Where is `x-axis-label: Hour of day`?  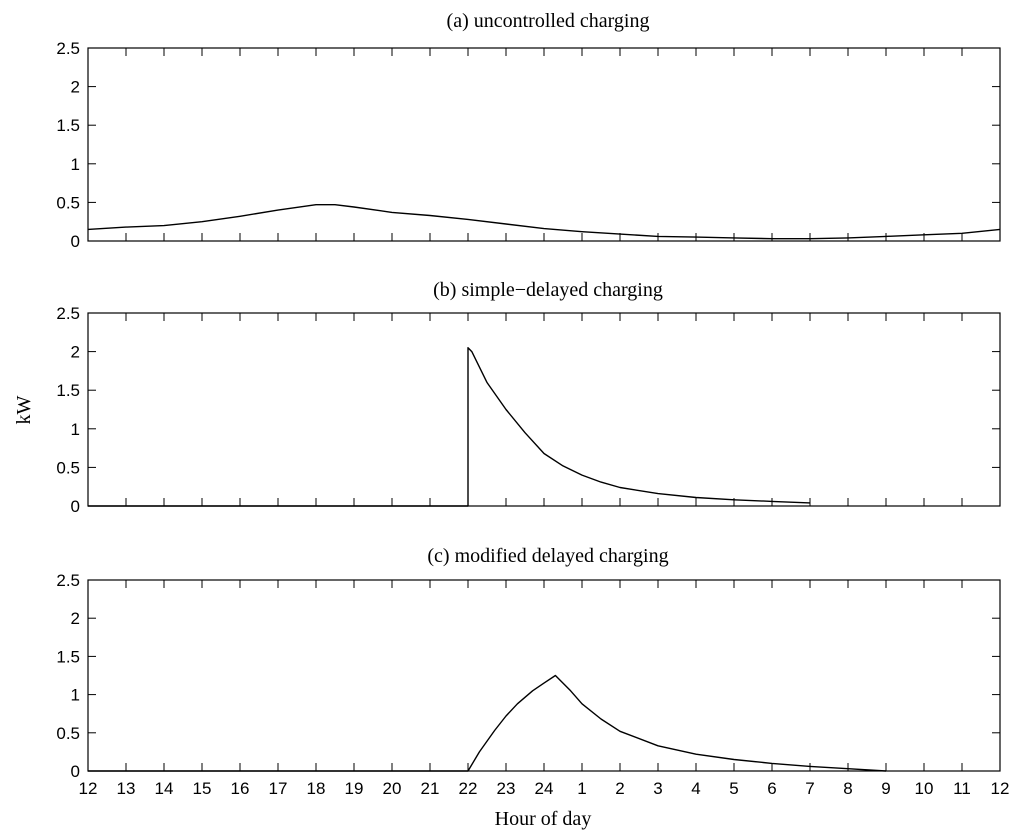
x-axis-label: Hour of day is located at coordinates (543, 819).